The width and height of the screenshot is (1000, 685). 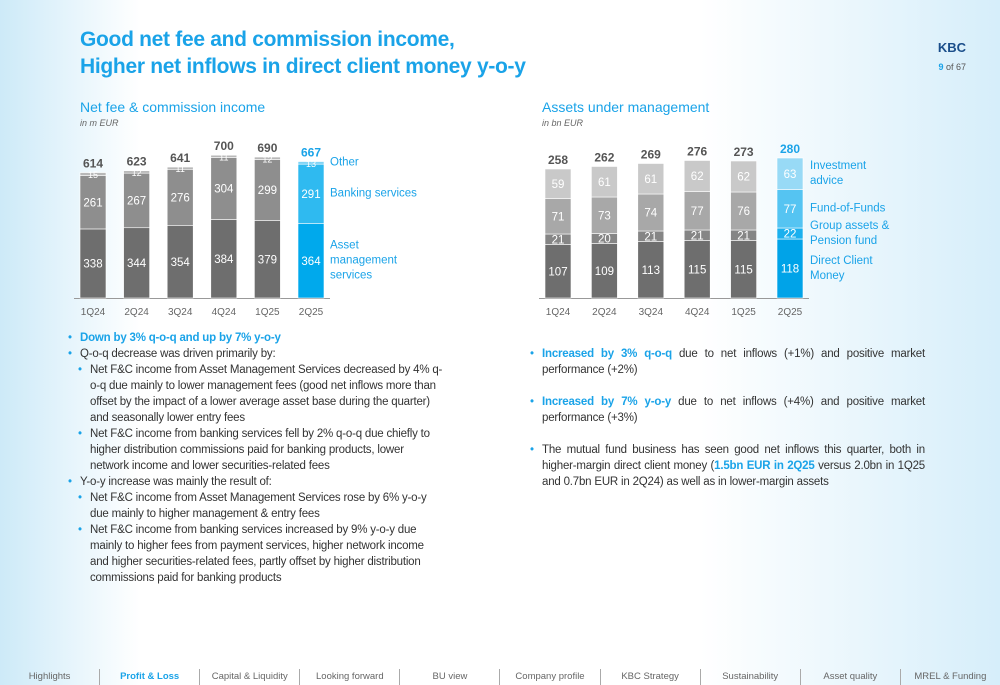 I want to click on bullet: Y-o-y increase was mainly the result of:, so click(x=256, y=482).